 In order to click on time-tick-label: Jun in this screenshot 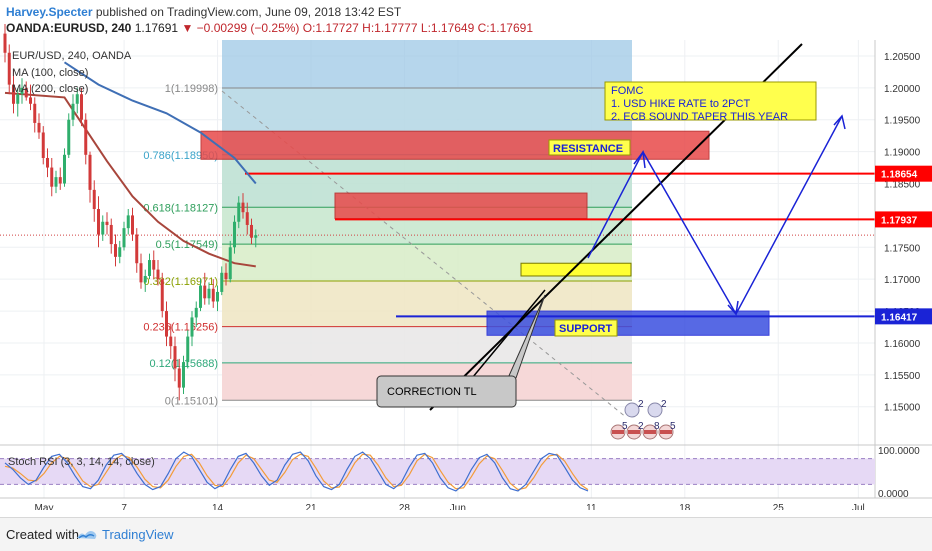, I will do `click(458, 506)`.